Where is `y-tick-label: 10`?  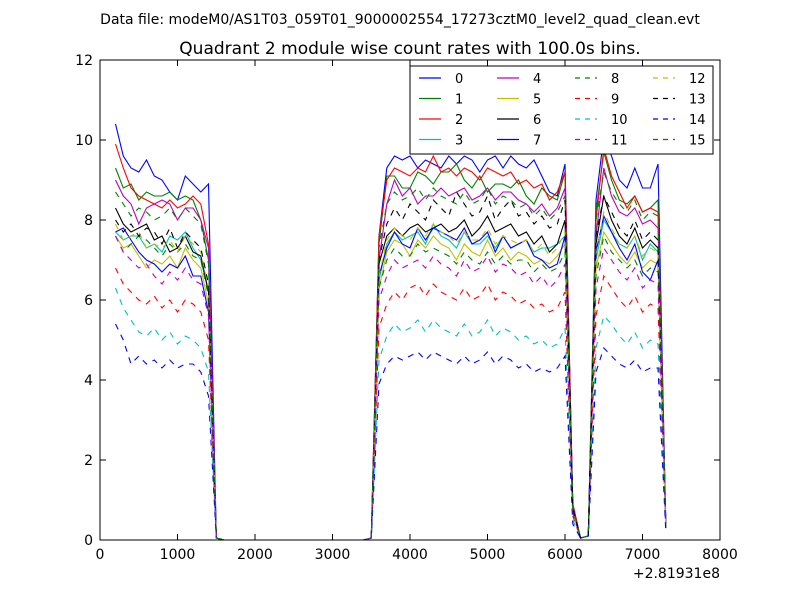
y-tick-label: 10 is located at coordinates (84, 141).